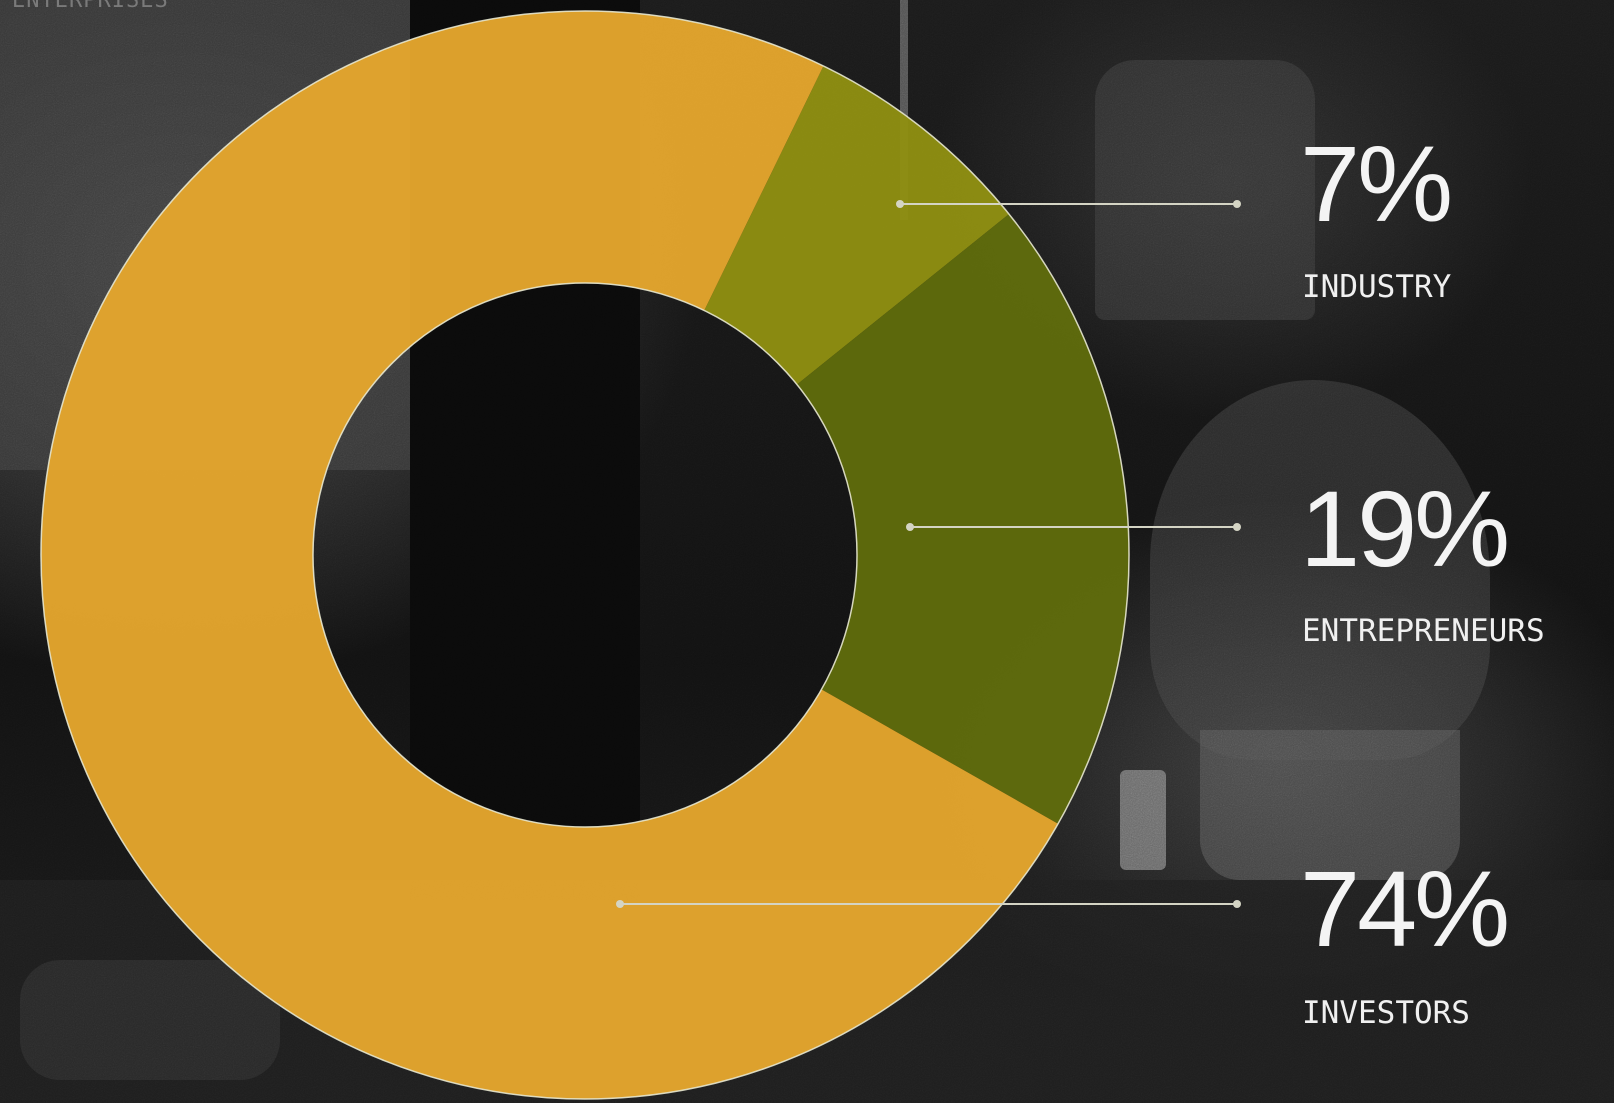 The height and width of the screenshot is (1103, 1614). I want to click on leader-line-industry, so click(1068, 204).